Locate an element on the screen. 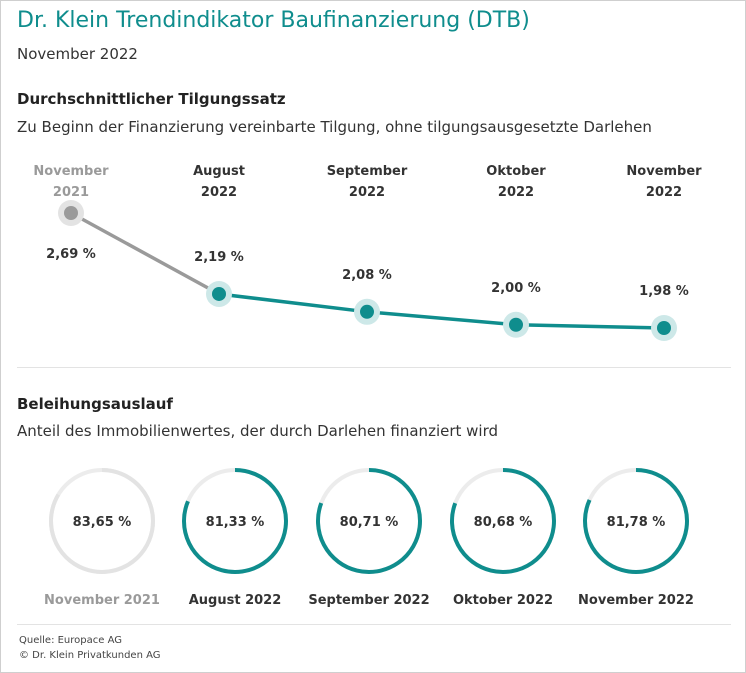 The width and height of the screenshot is (746, 673). data-label: 2,00 % is located at coordinates (516, 288).